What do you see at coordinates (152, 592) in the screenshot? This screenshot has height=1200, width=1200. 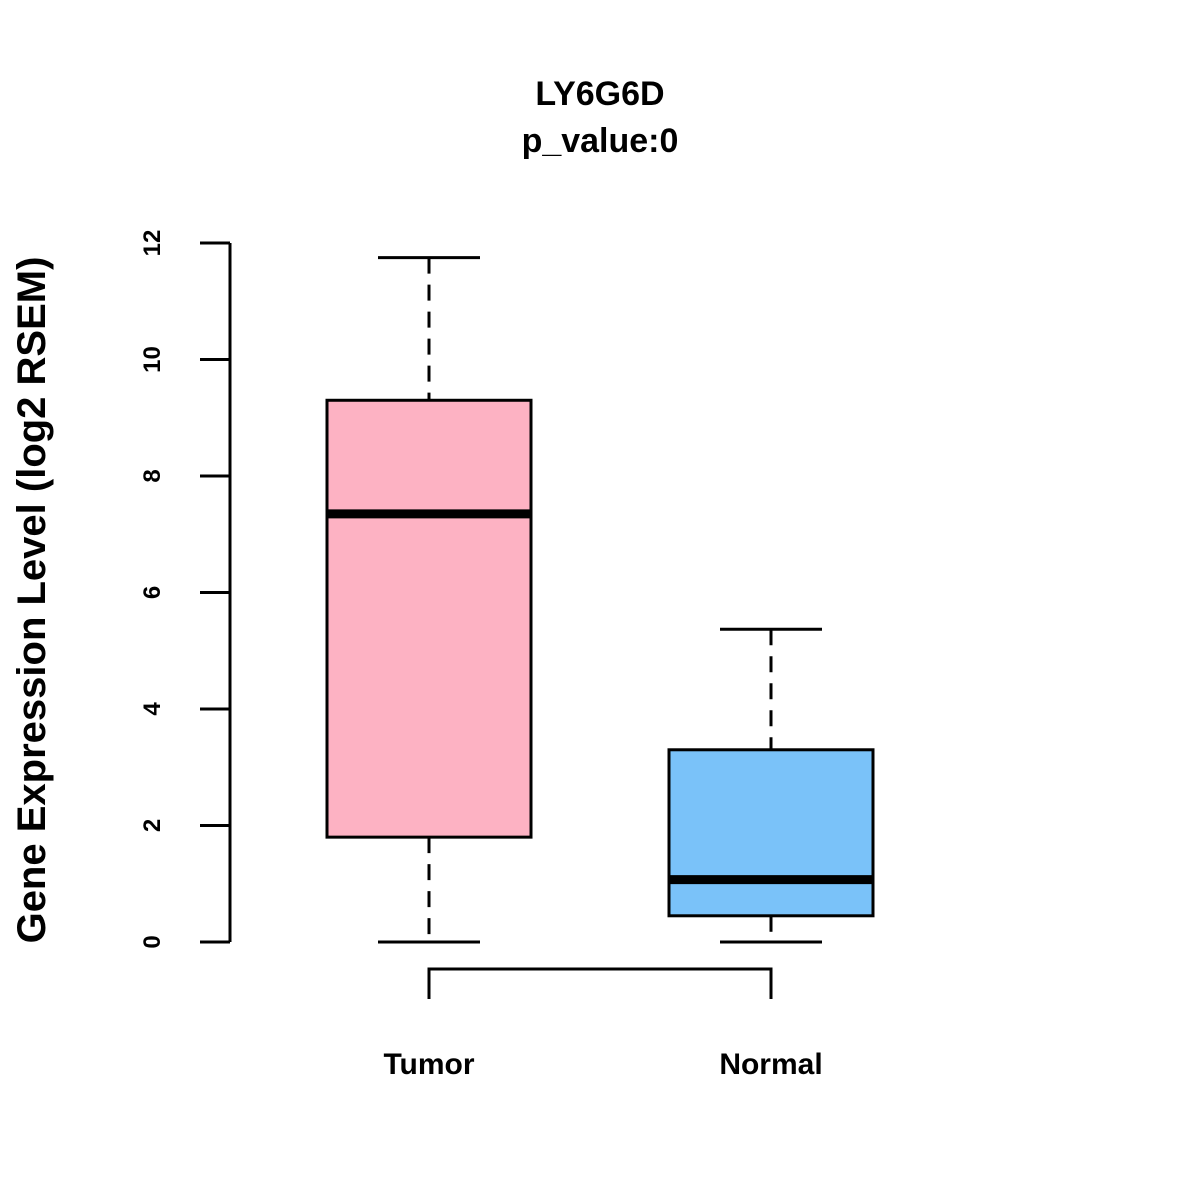 I see `y-tick-label: 6` at bounding box center [152, 592].